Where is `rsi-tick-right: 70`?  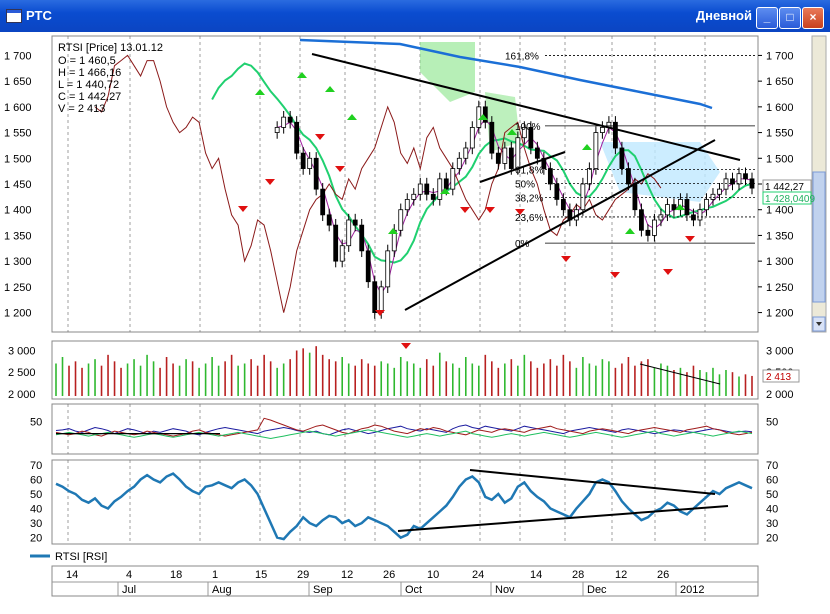
rsi-tick-right: 70 is located at coordinates (772, 466).